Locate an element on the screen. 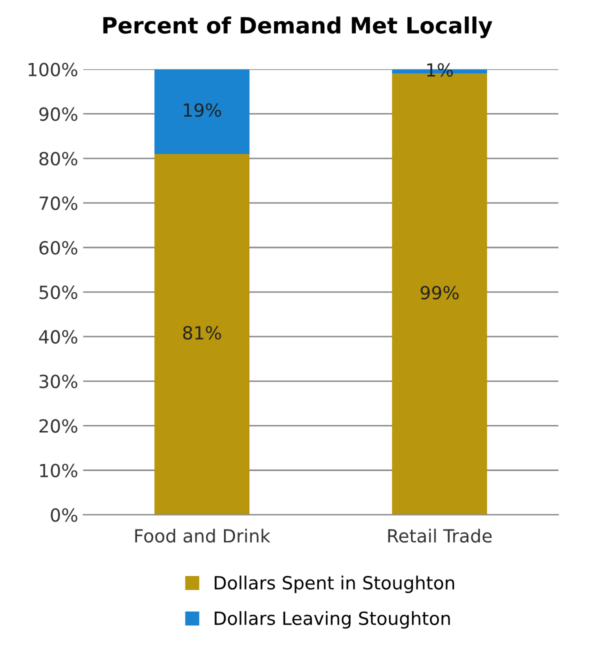  y-tick-label: 0% is located at coordinates (64, 515).